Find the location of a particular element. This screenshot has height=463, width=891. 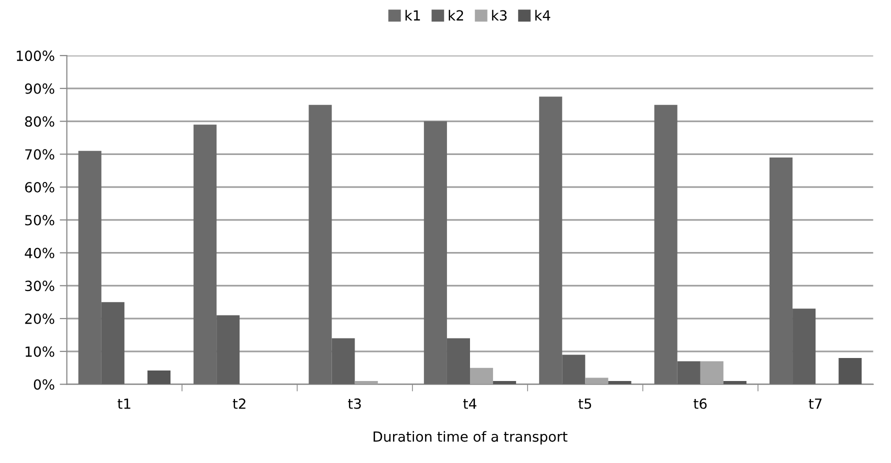

y-tick-label: 80% is located at coordinates (39, 121).